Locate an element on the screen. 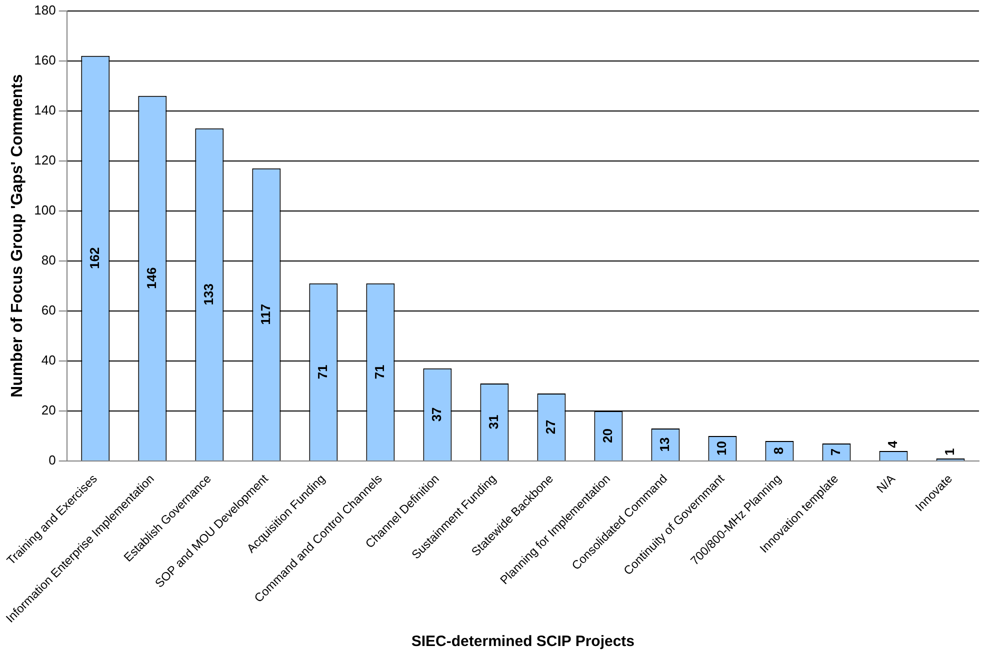 This screenshot has height=659, width=989. data-label: 133 is located at coordinates (208, 295).